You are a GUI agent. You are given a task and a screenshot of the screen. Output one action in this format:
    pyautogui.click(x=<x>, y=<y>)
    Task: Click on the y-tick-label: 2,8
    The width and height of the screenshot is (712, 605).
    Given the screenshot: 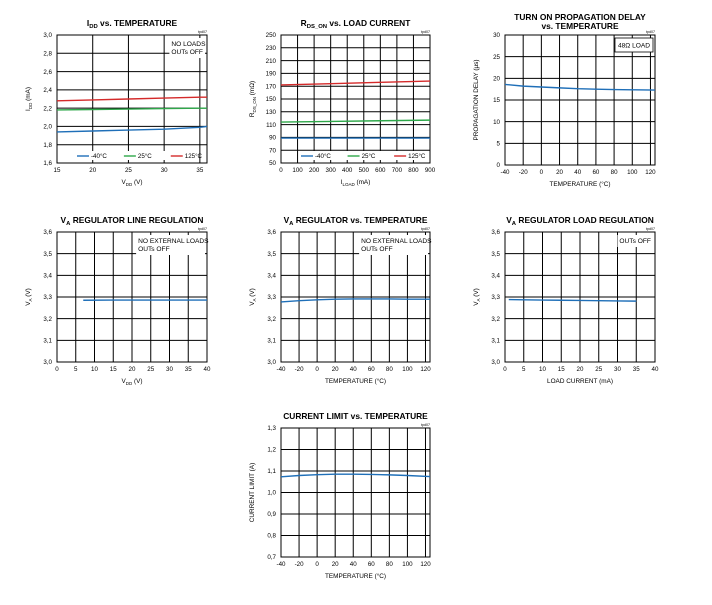 What is the action you would take?
    pyautogui.click(x=47, y=53)
    